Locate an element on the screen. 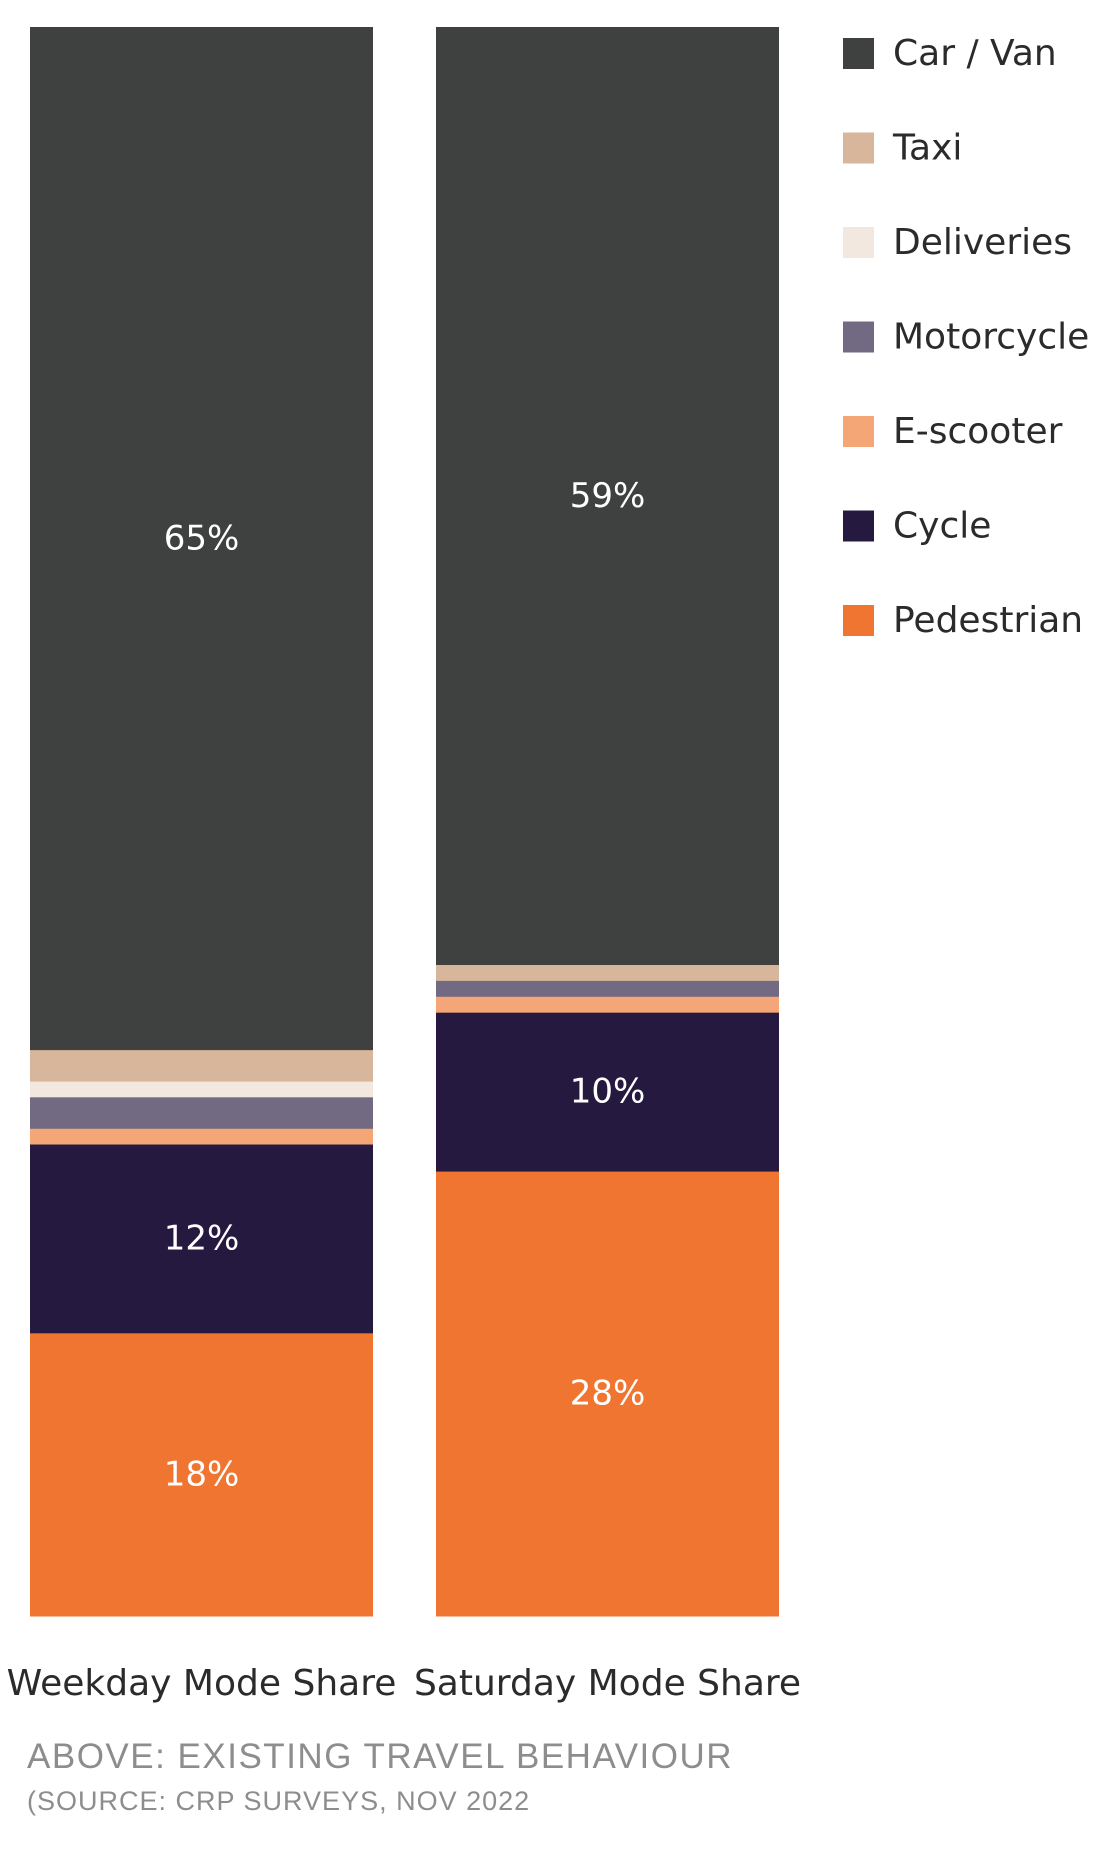 The width and height of the screenshot is (1110, 1855). data-label-saturday-mode-share-pedestrian: 28% is located at coordinates (608, 1394).